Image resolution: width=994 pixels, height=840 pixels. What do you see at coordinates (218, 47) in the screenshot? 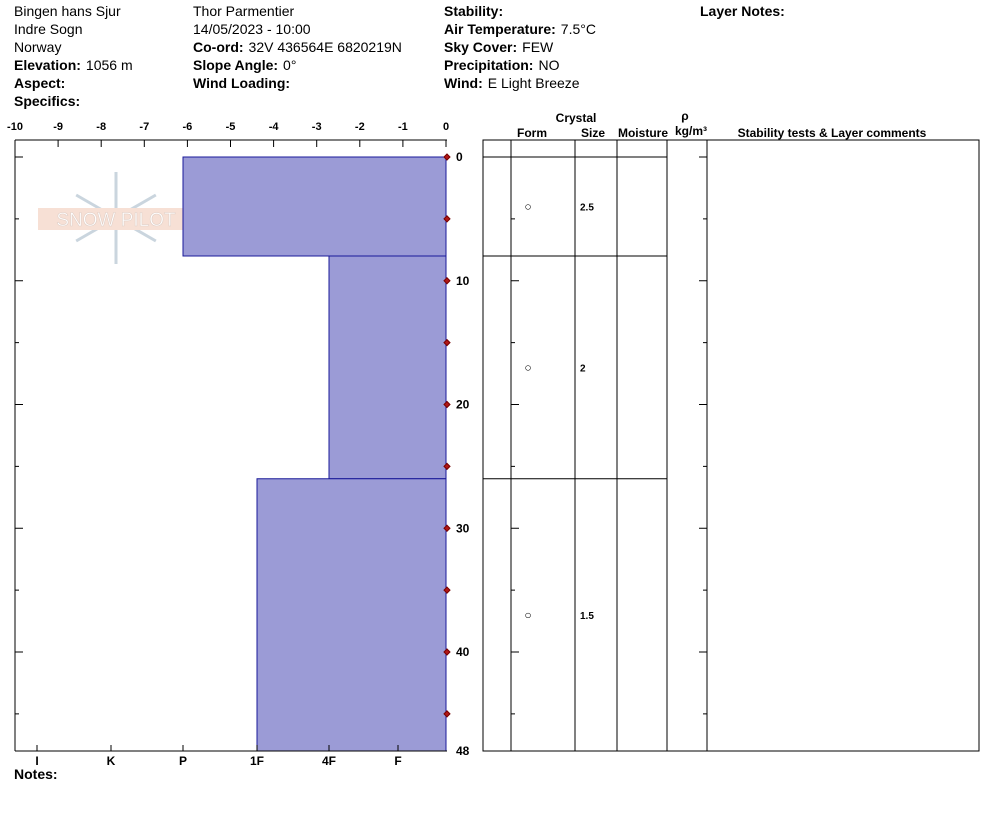
I see `field-label: Co-ord:` at bounding box center [218, 47].